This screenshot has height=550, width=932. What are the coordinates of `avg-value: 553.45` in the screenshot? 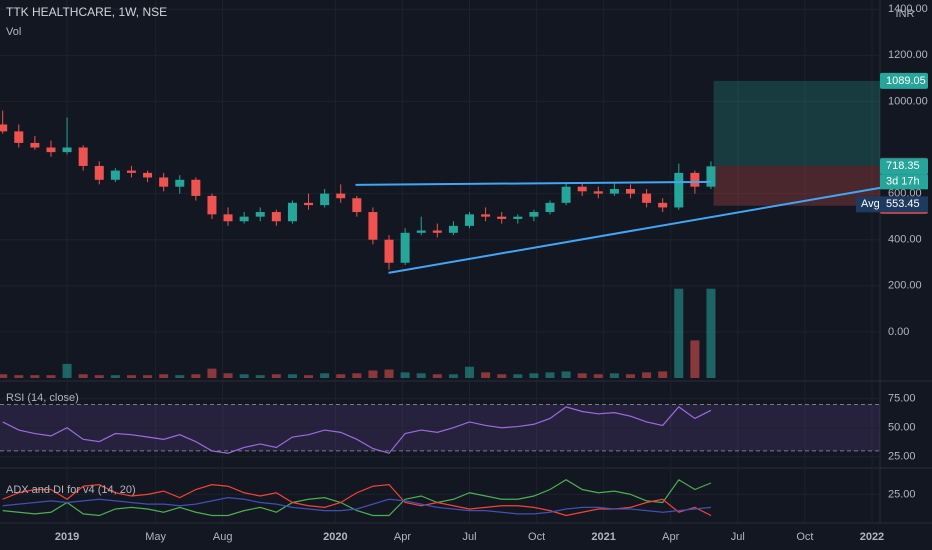 It's located at (903, 204).